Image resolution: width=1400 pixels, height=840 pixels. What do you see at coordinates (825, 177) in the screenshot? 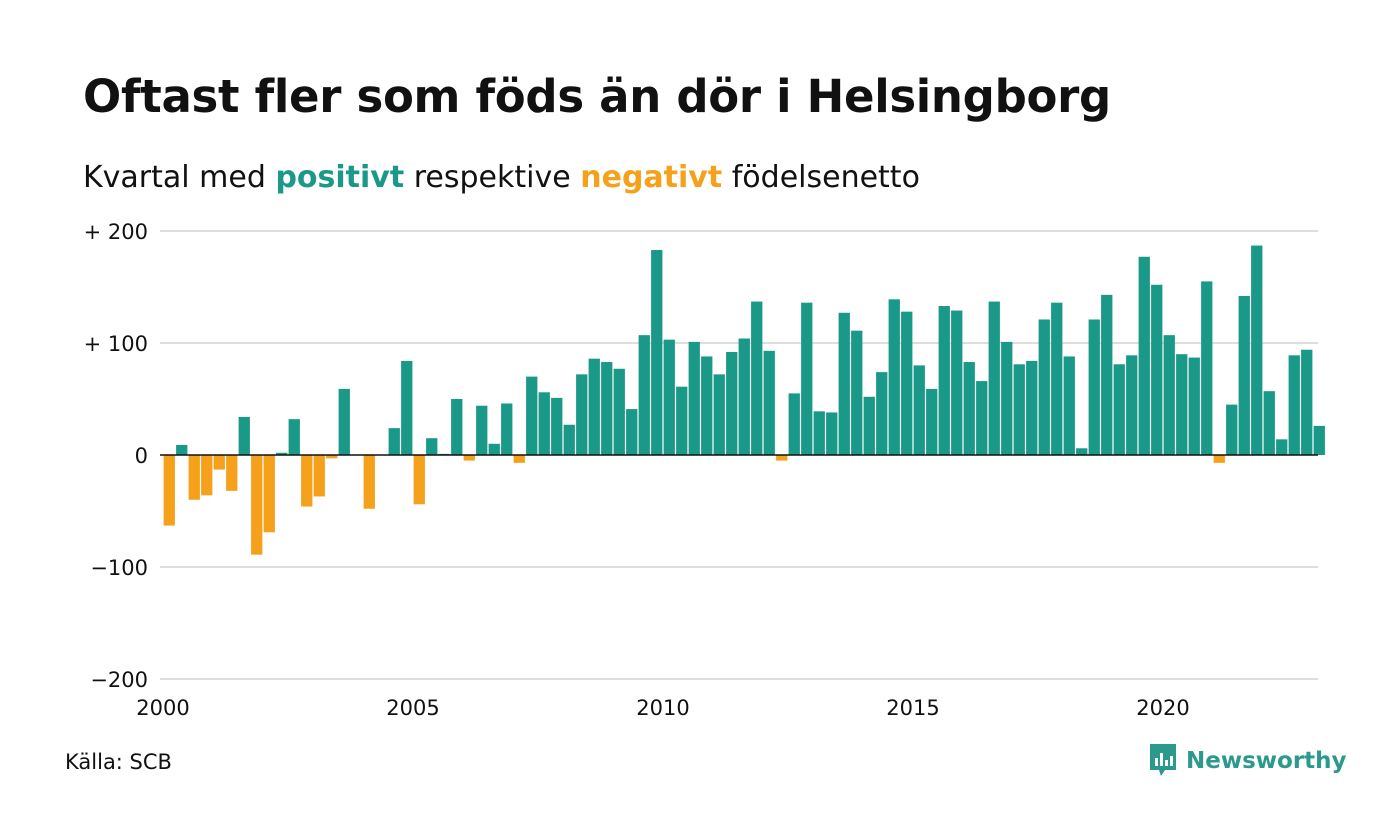
I see `subtitle-suffix: födelsenetto` at bounding box center [825, 177].